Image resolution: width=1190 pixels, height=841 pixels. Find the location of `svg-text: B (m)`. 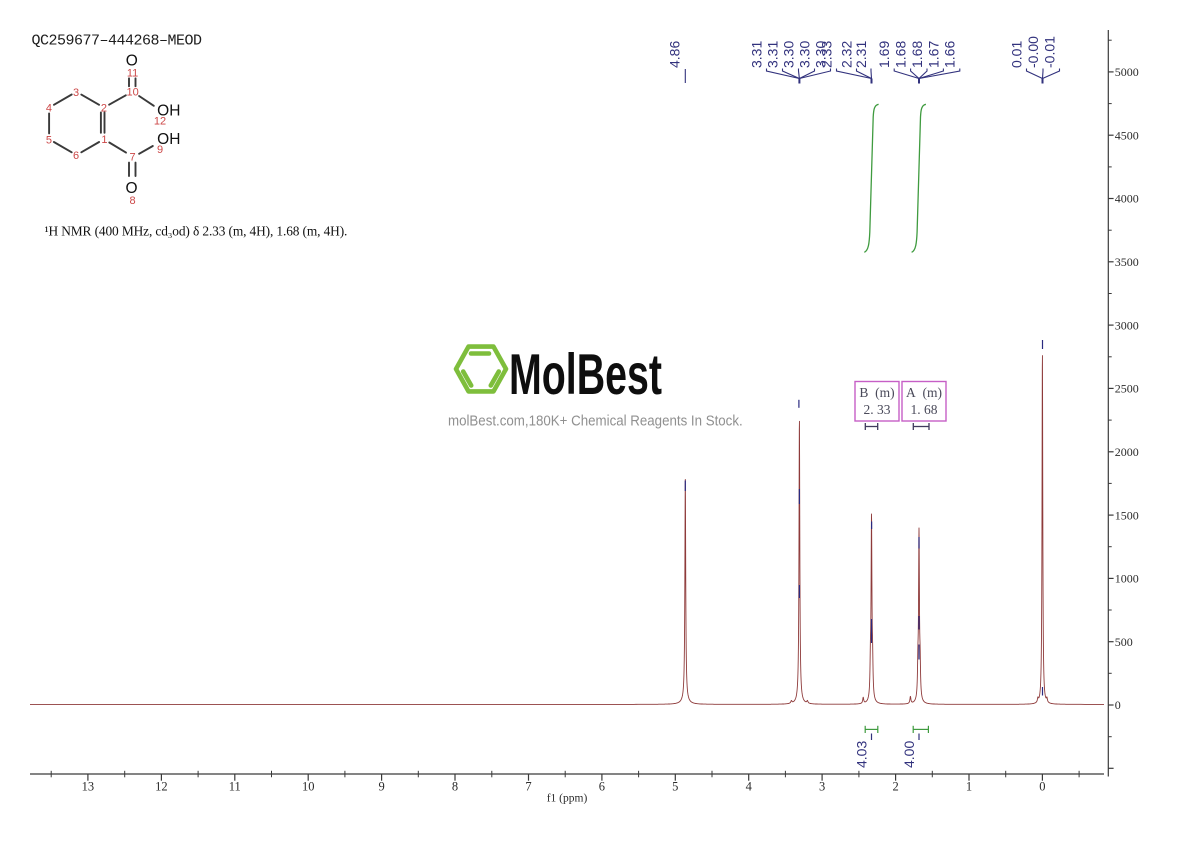

svg-text: B (m) is located at coordinates (876, 392).